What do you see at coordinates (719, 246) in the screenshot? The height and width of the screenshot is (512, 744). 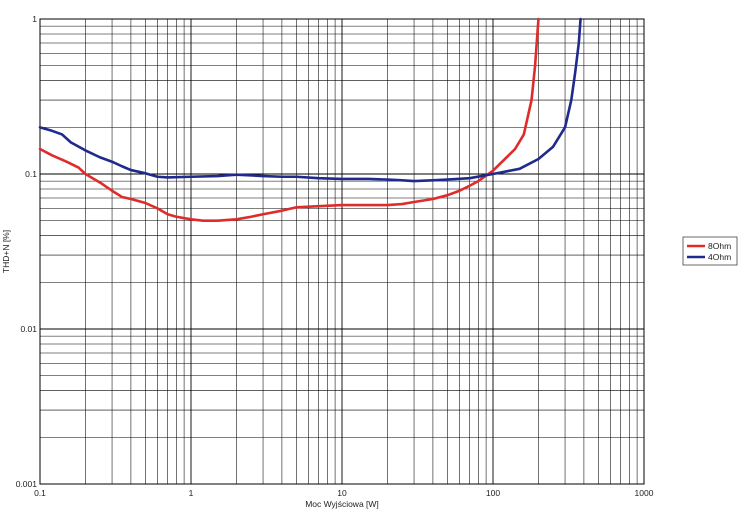 I see `legend-label-8ohm: 8Ohm` at bounding box center [719, 246].